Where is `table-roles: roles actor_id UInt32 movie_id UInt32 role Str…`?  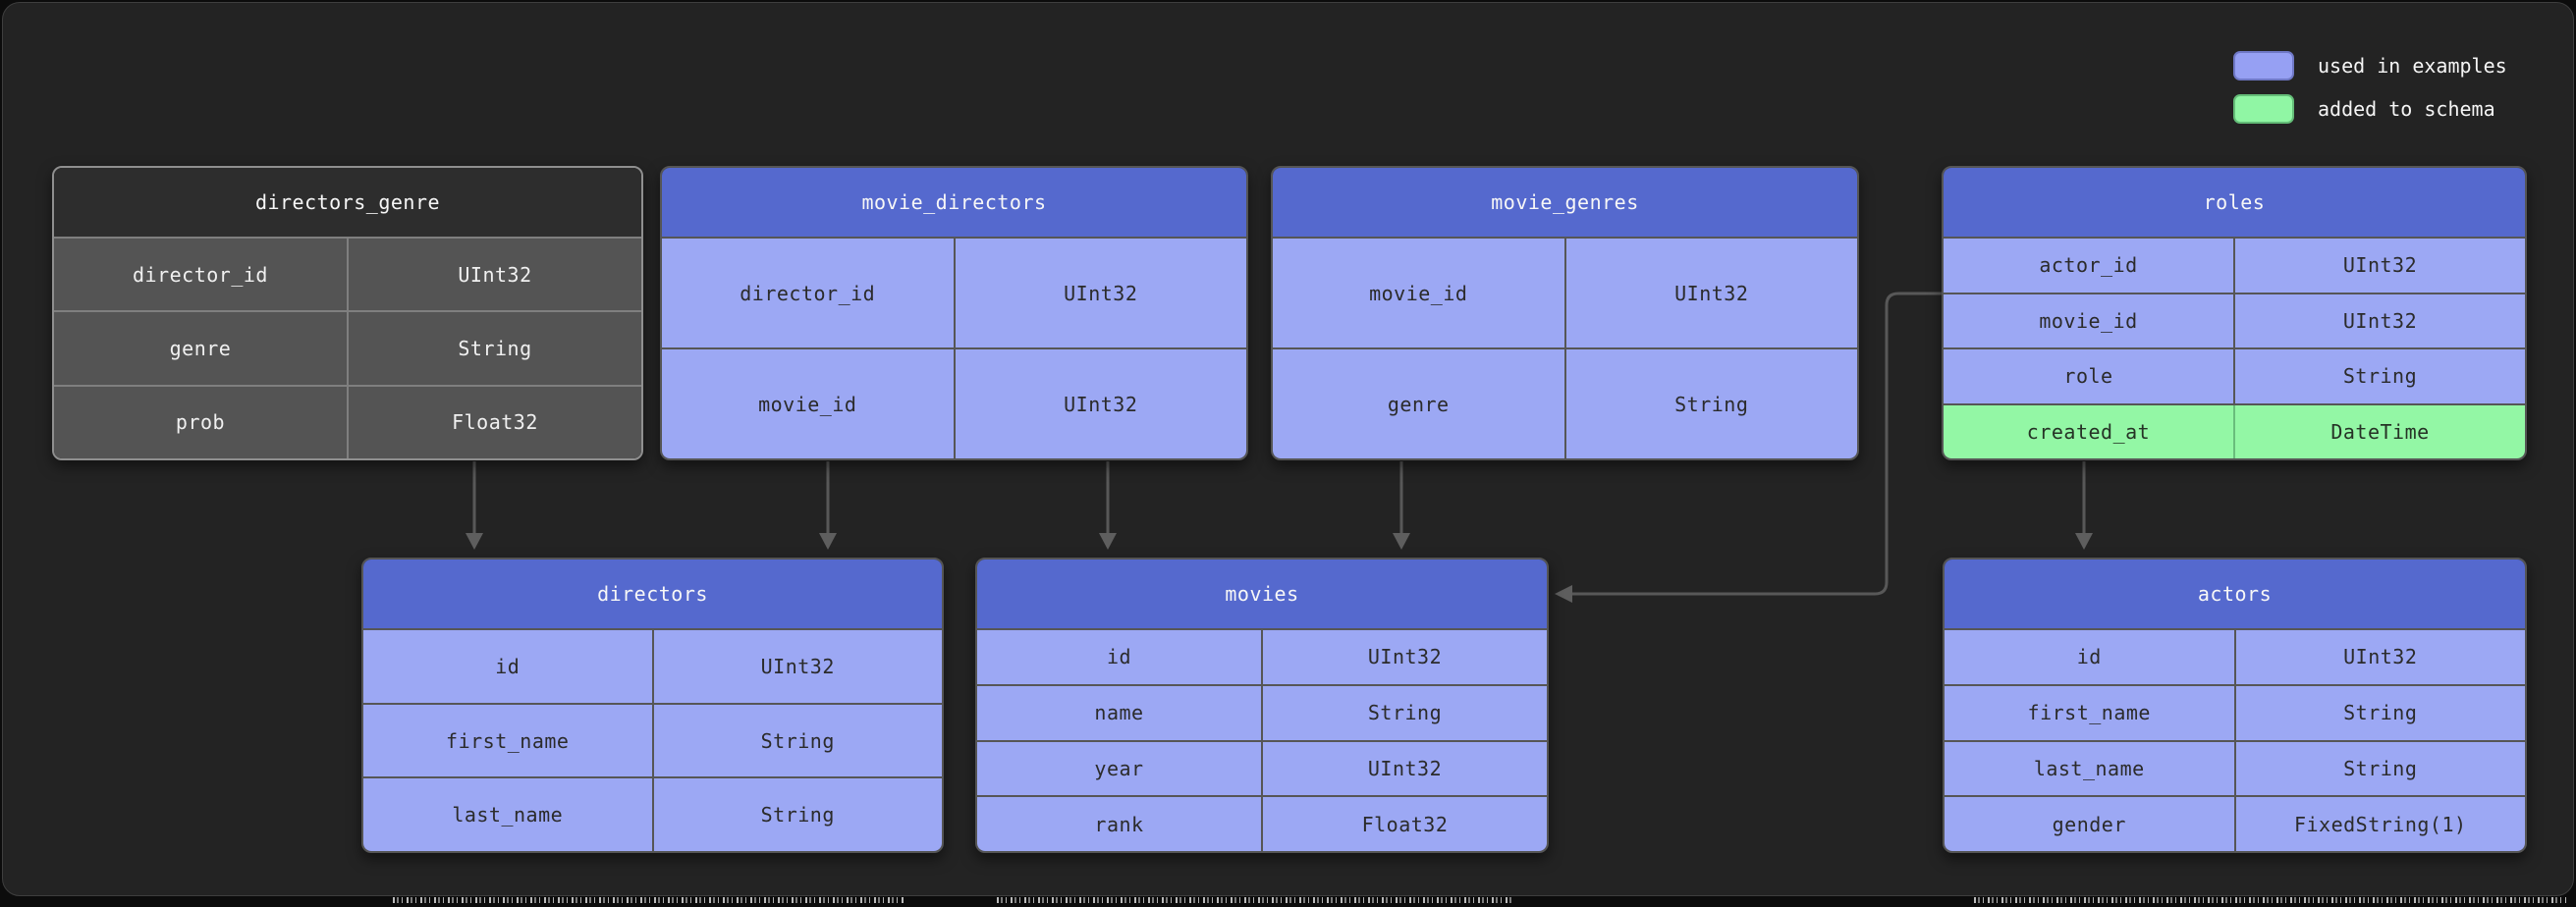
table-roles: roles actor_id UInt32 movie_id UInt32 role Str… is located at coordinates (2234, 313).